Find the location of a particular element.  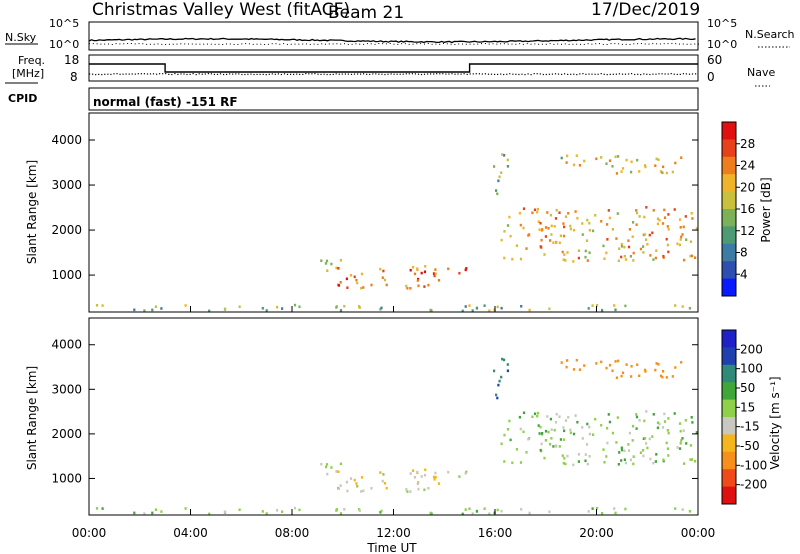

noise-right-tick-top: 10^5 is located at coordinates (722, 23).